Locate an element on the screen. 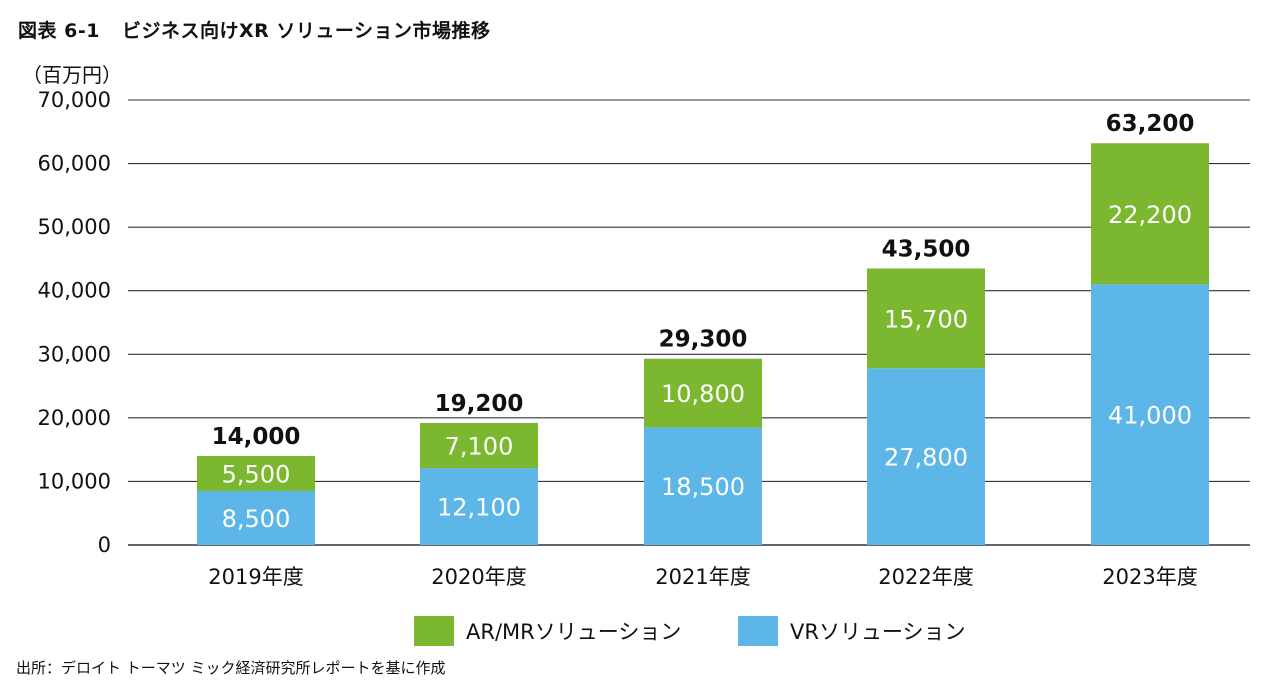 The width and height of the screenshot is (1280, 699). segment-value-label-ar-mr: 15,700 is located at coordinates (926, 319).